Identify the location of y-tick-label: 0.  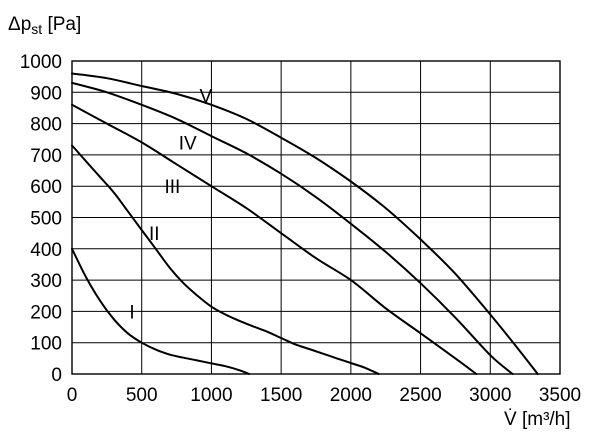
(56, 375).